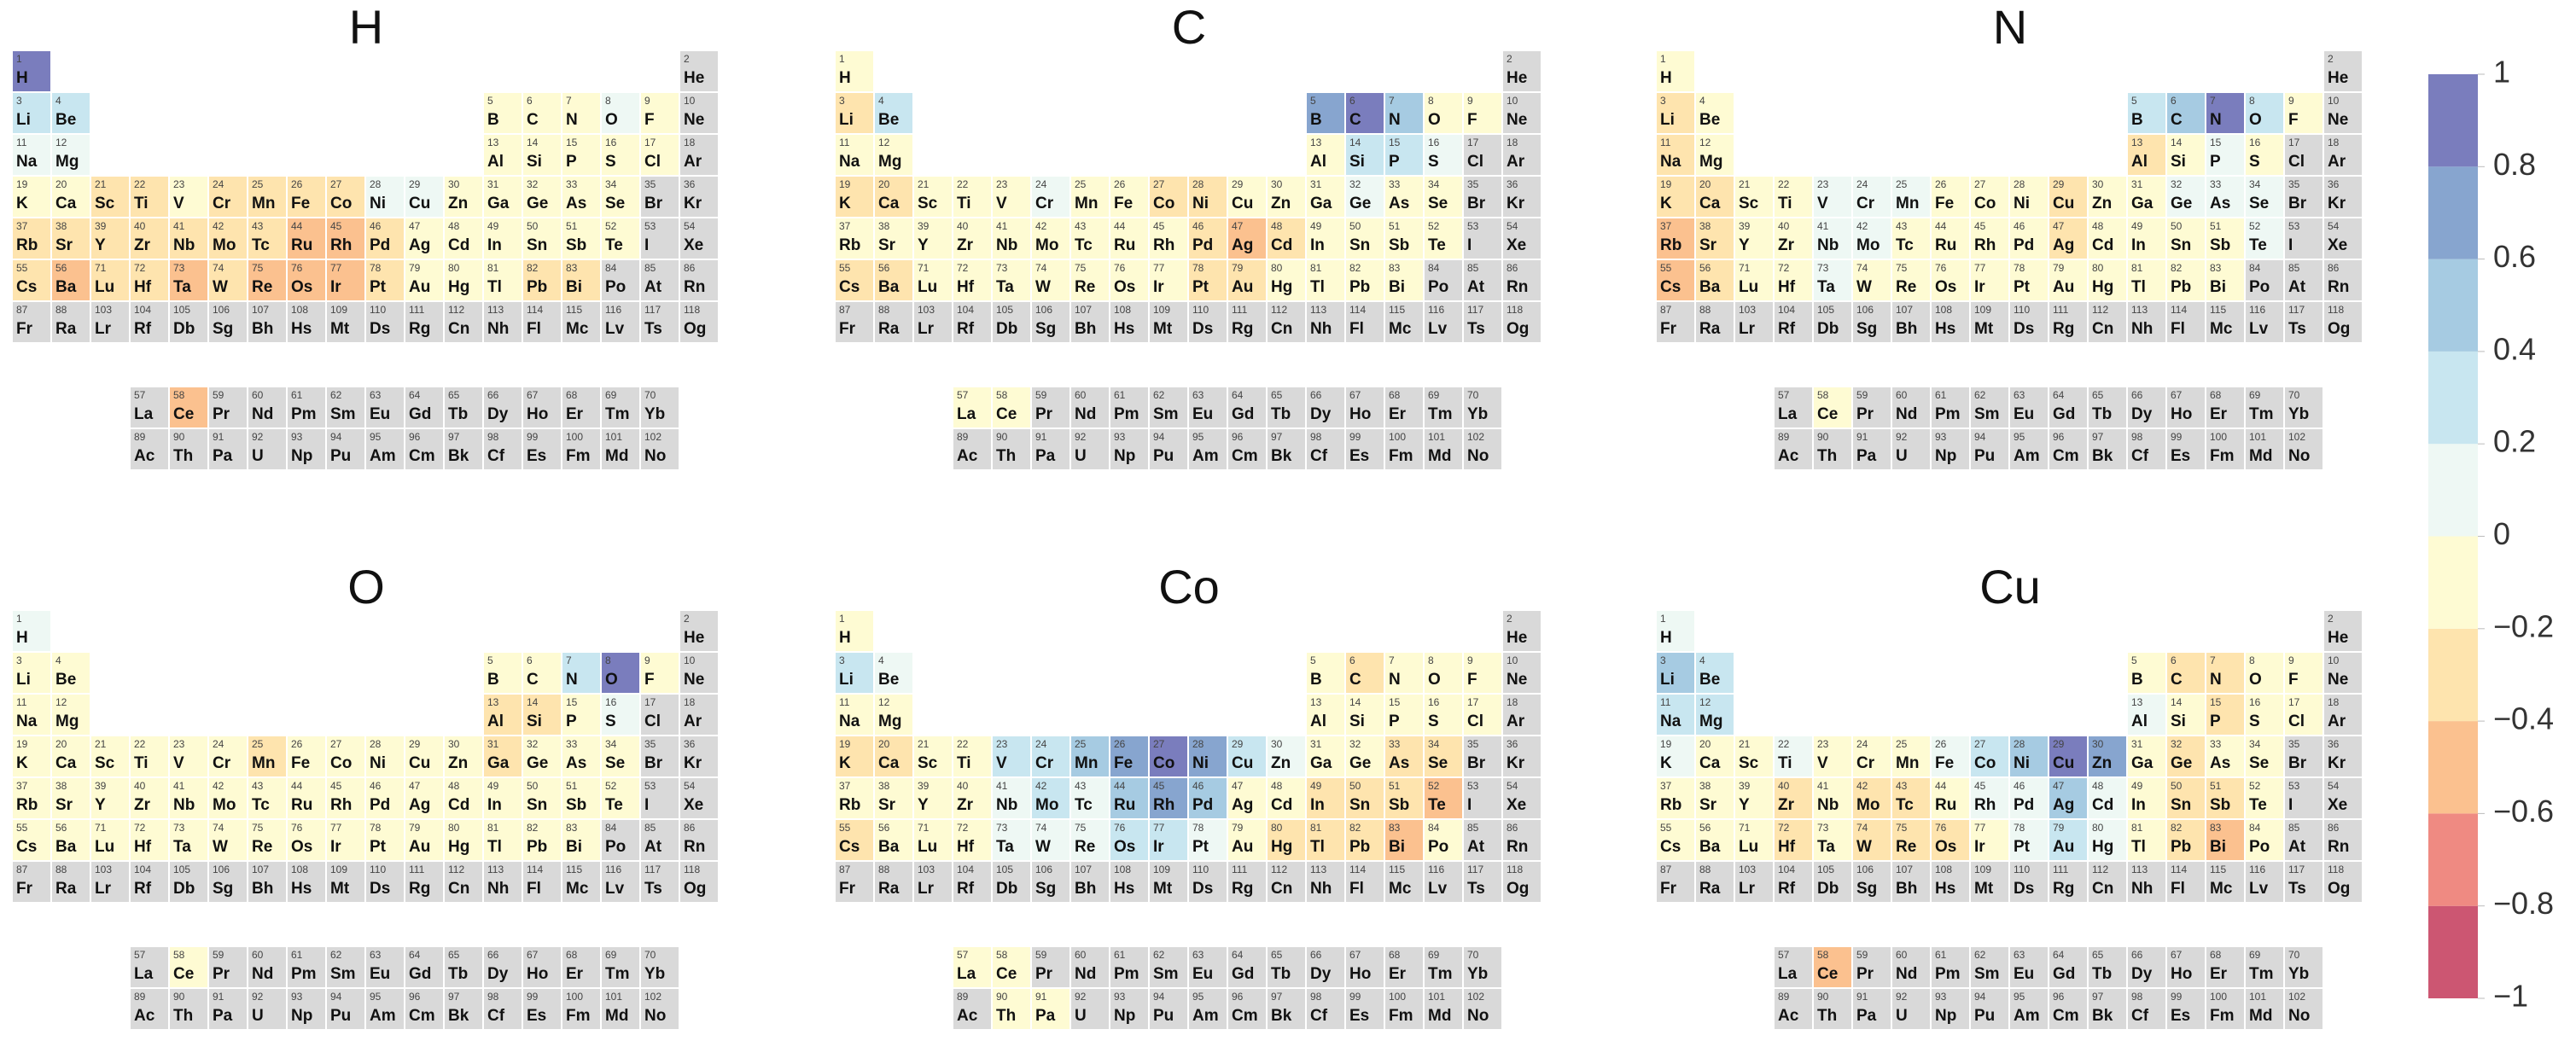 Image resolution: width=2576 pixels, height=1041 pixels. I want to click on element-symbol: Fr, so click(24, 329).